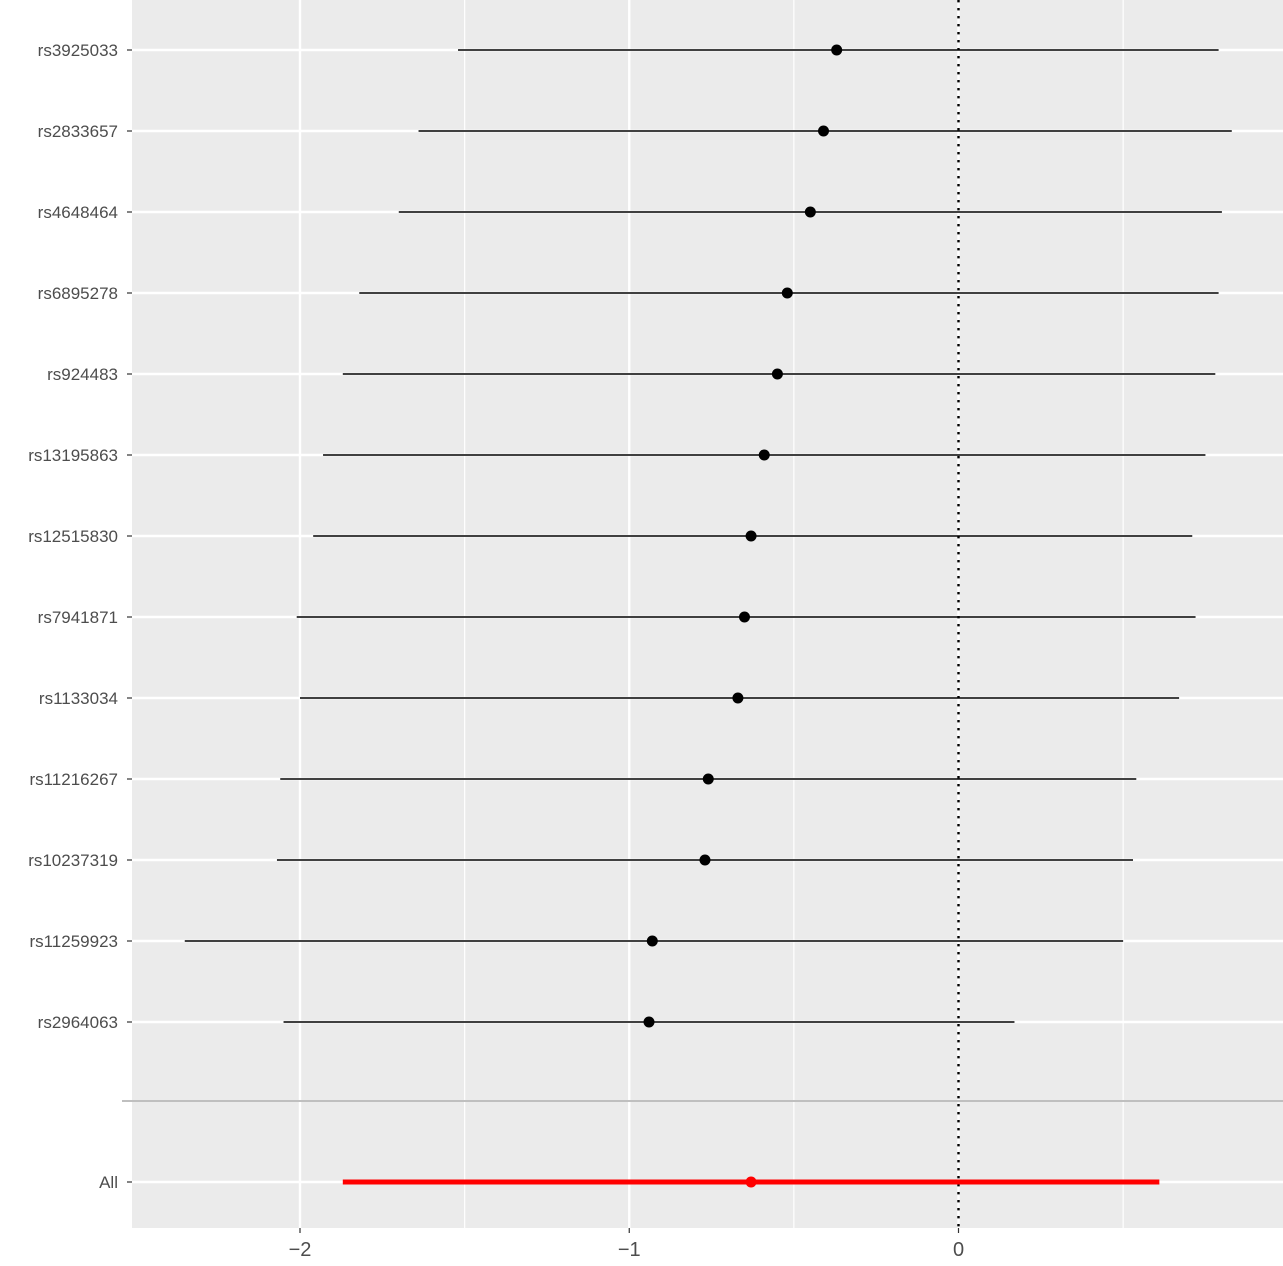 The height and width of the screenshot is (1266, 1283). I want to click on summary-point-estimate, so click(751, 1182).